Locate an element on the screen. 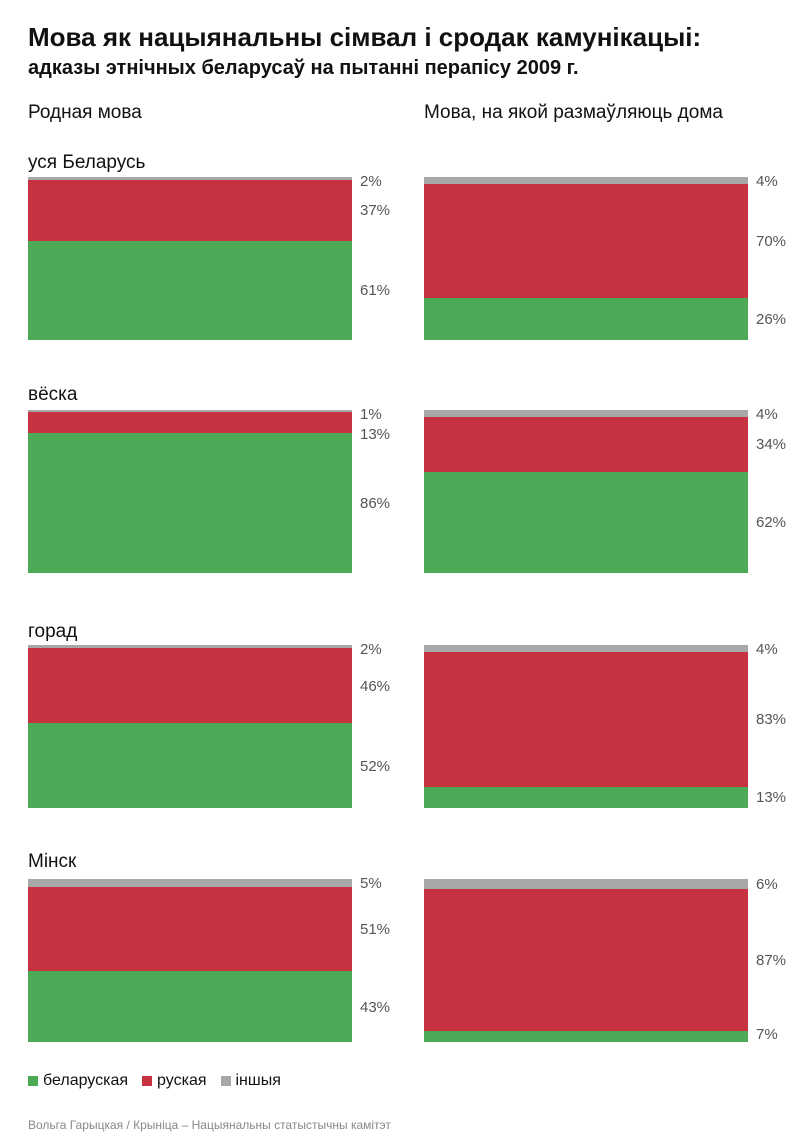  legend-item-bel: беларуская is located at coordinates (78, 1081).